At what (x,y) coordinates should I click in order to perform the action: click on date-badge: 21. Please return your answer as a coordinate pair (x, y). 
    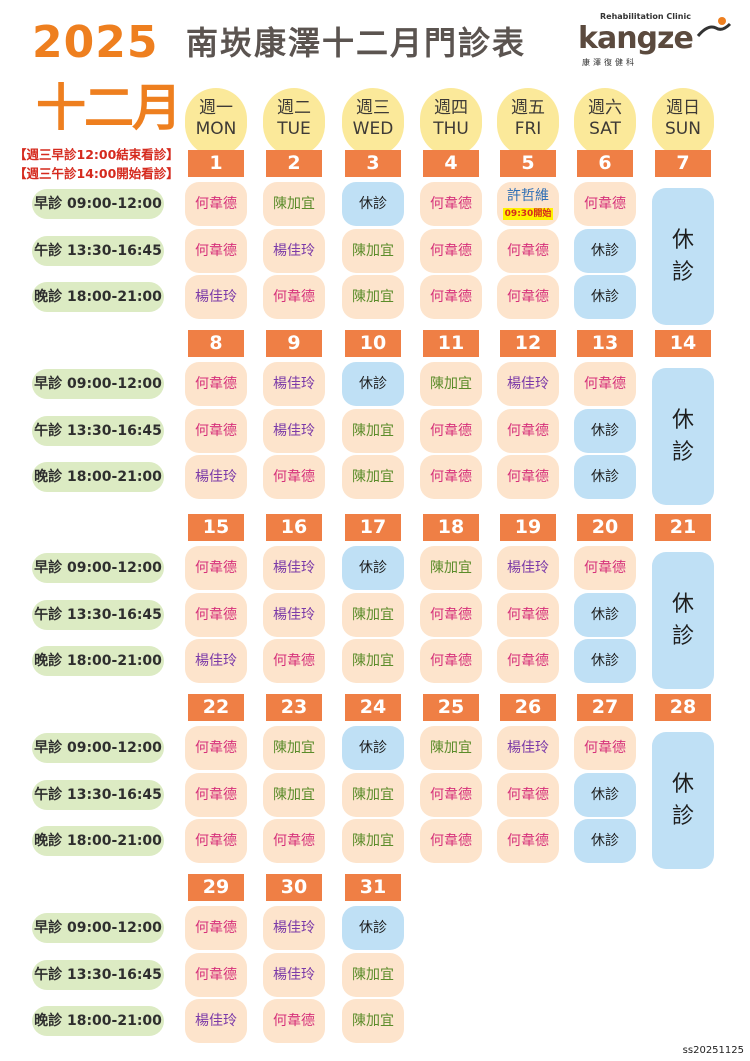
    Looking at the image, I should click on (683, 527).